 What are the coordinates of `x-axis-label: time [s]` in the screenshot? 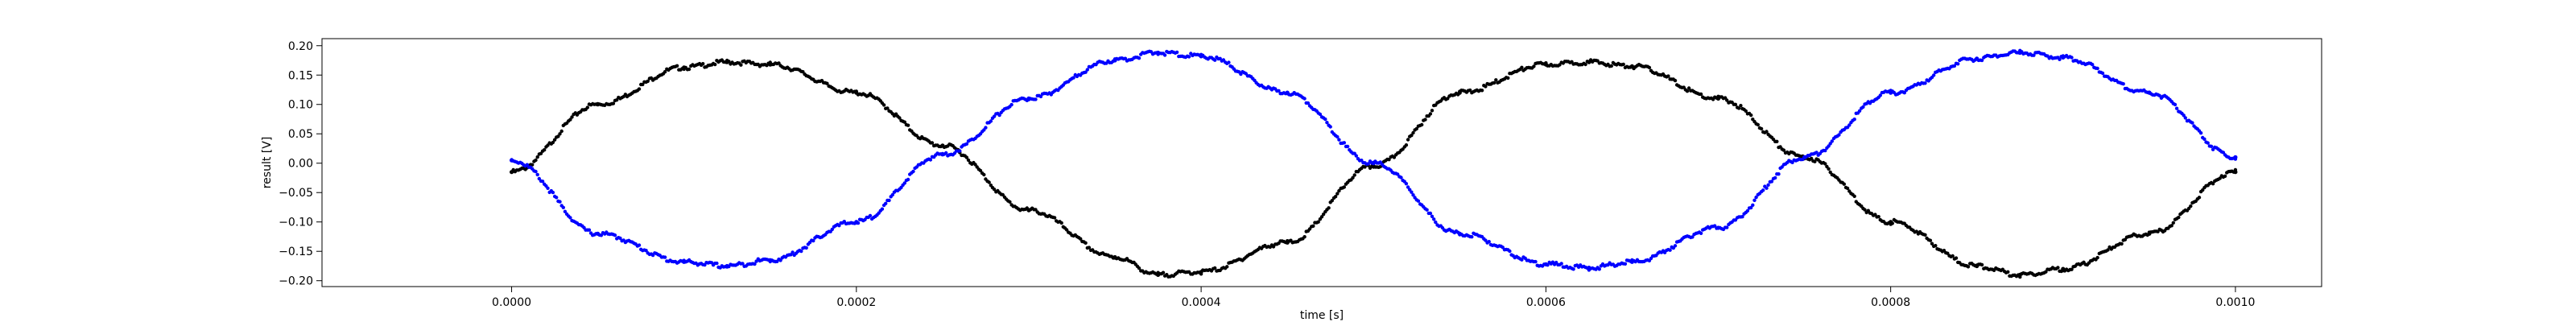 It's located at (1322, 315).